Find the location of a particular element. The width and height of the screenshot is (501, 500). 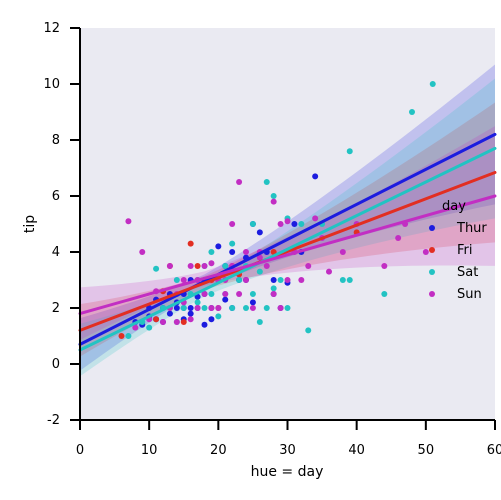

y-tick-label: 6 is located at coordinates (56, 196).